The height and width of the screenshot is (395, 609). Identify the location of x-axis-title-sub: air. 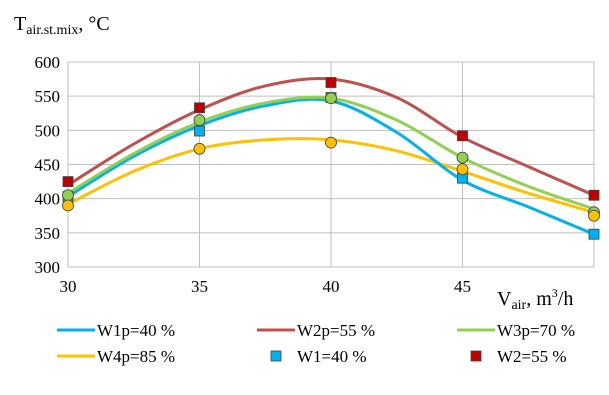
(518, 305).